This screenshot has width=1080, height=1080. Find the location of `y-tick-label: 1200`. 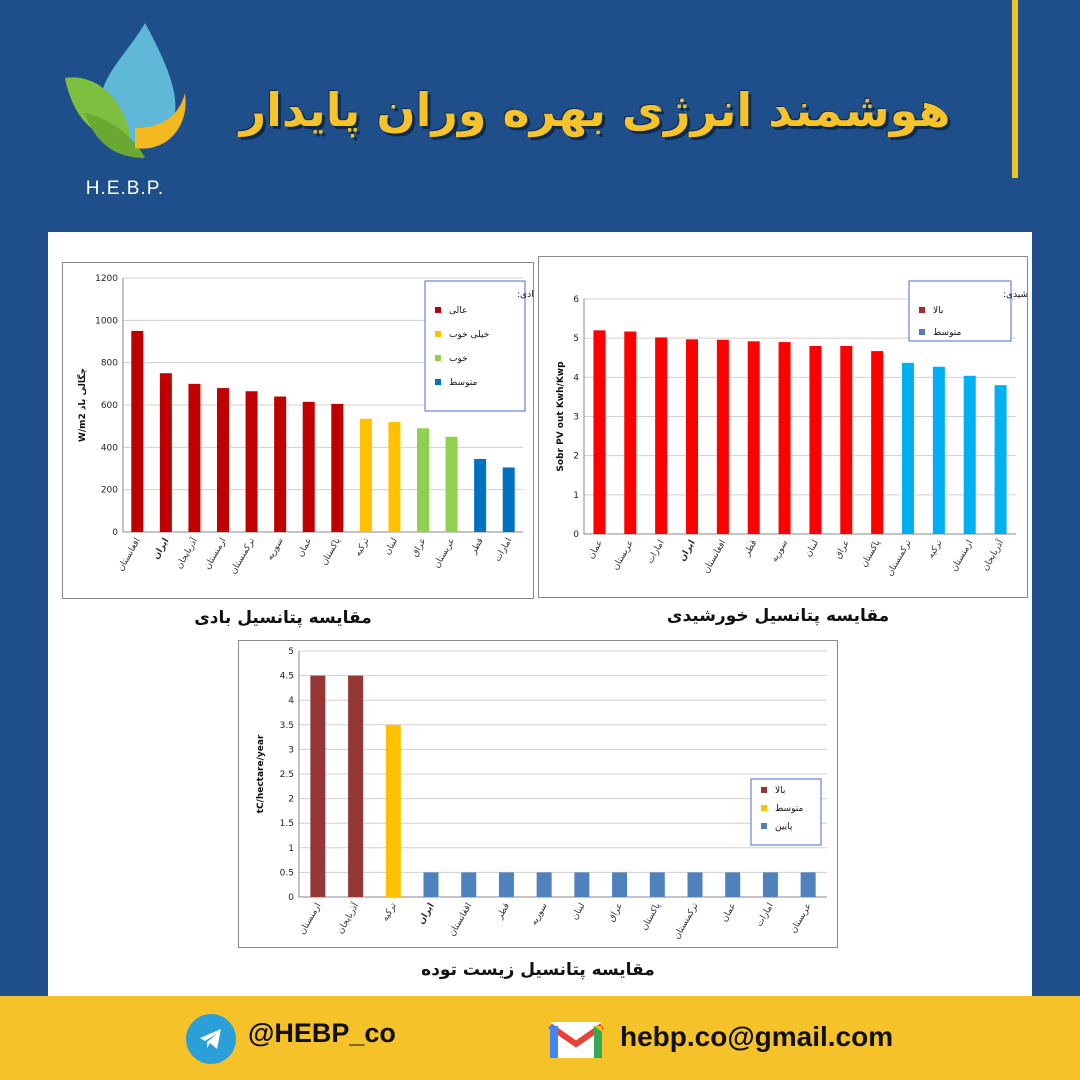

y-tick-label: 1200 is located at coordinates (106, 279).